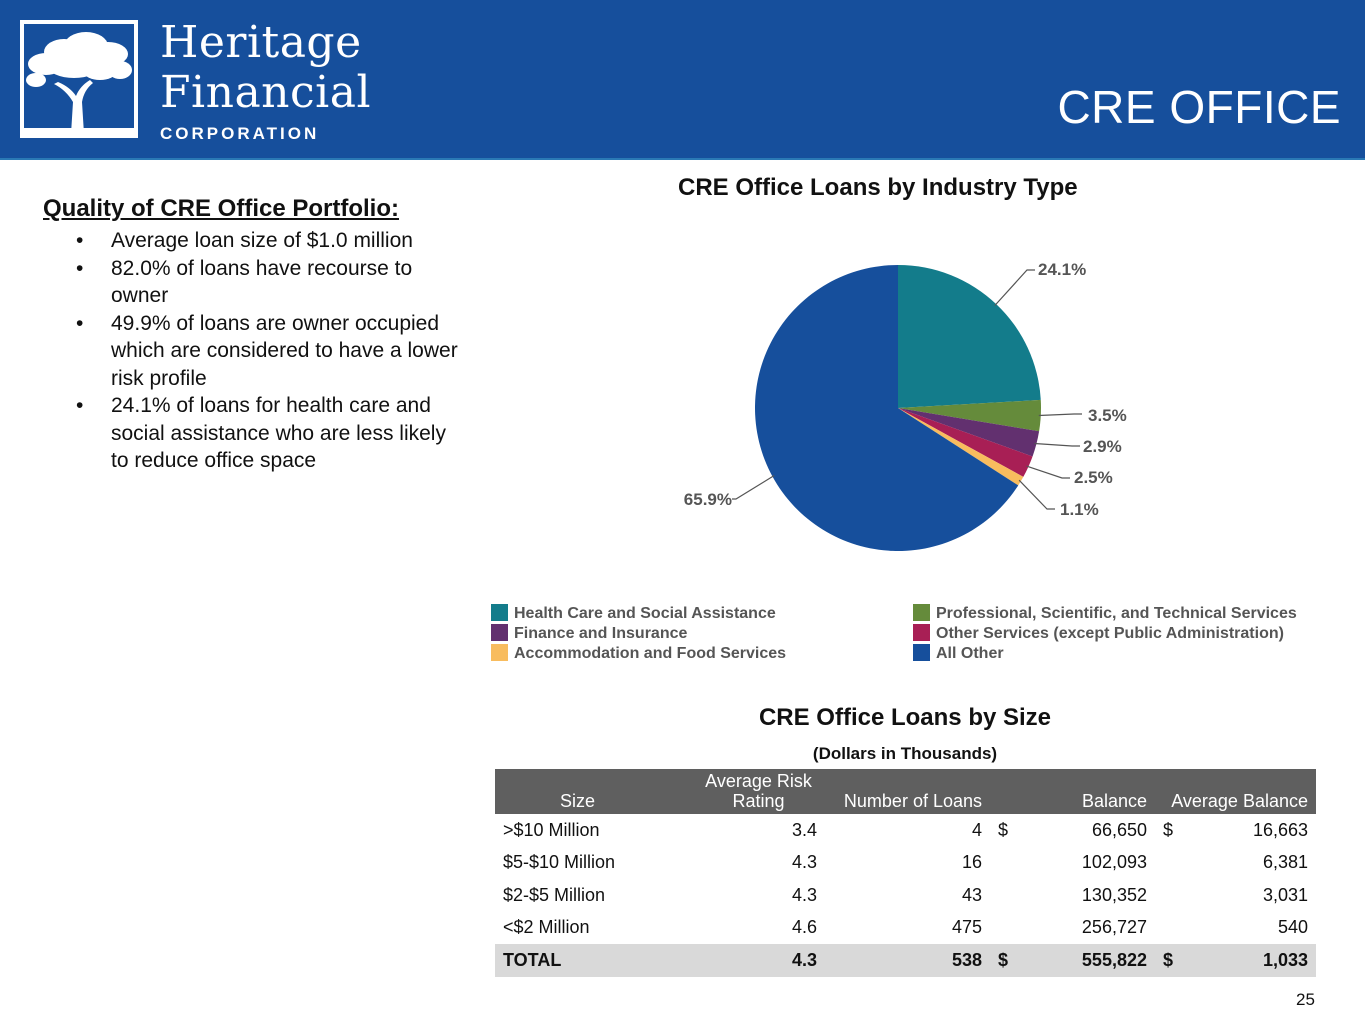 Image resolution: width=1365 pixels, height=1024 pixels. Describe the element at coordinates (1235, 928) in the screenshot. I see `cell-average-balance: 540` at that location.